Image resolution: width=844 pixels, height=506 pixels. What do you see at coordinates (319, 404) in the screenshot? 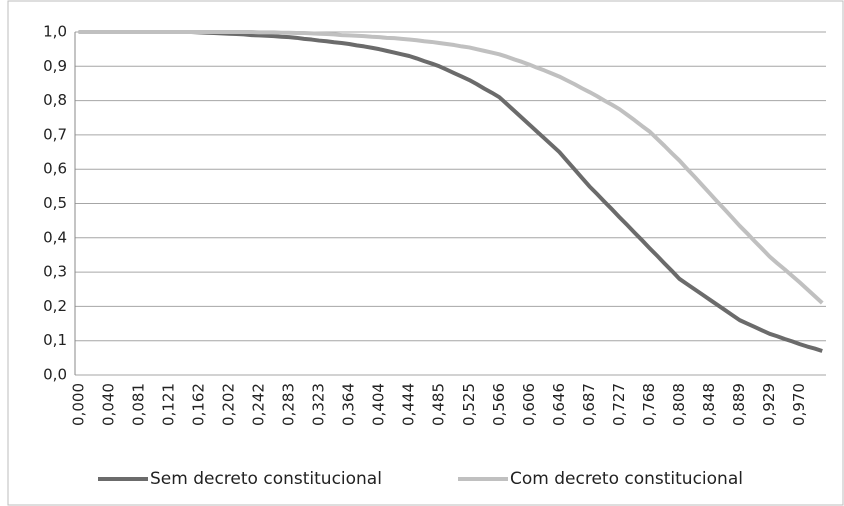
I see `x-tick-label: 0,323` at bounding box center [319, 404].